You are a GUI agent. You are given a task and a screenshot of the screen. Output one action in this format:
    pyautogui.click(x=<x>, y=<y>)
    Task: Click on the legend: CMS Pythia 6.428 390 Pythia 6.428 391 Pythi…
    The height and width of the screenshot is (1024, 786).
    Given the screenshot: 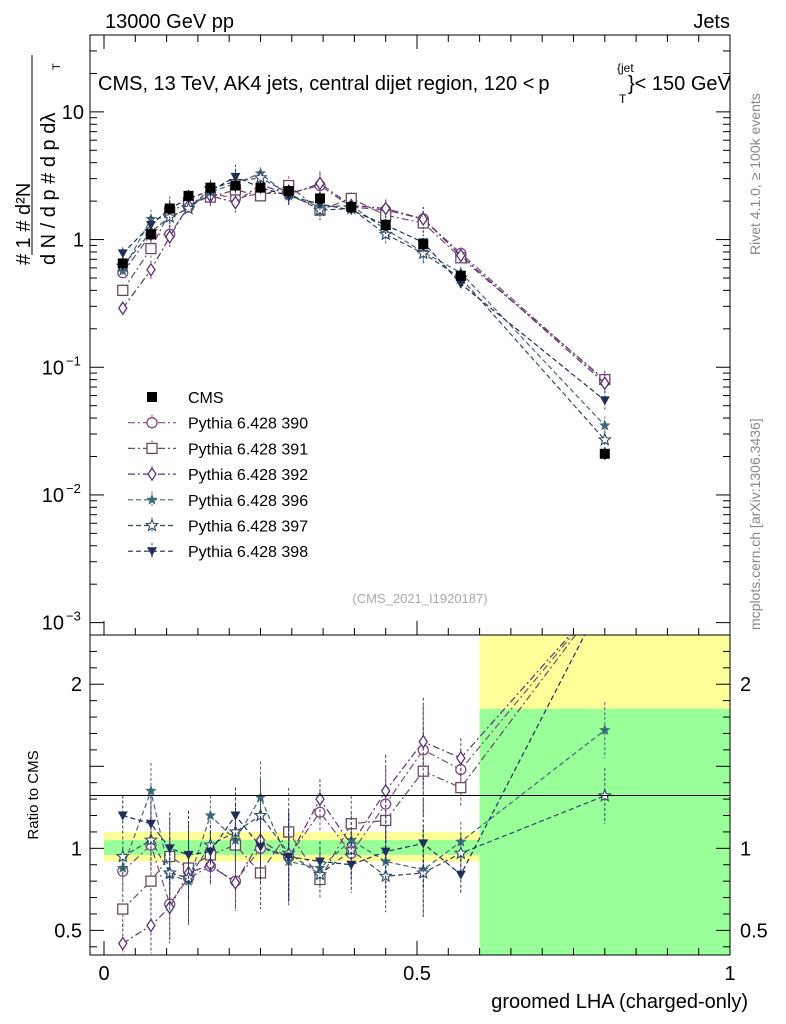 What is the action you would take?
    pyautogui.click(x=218, y=475)
    